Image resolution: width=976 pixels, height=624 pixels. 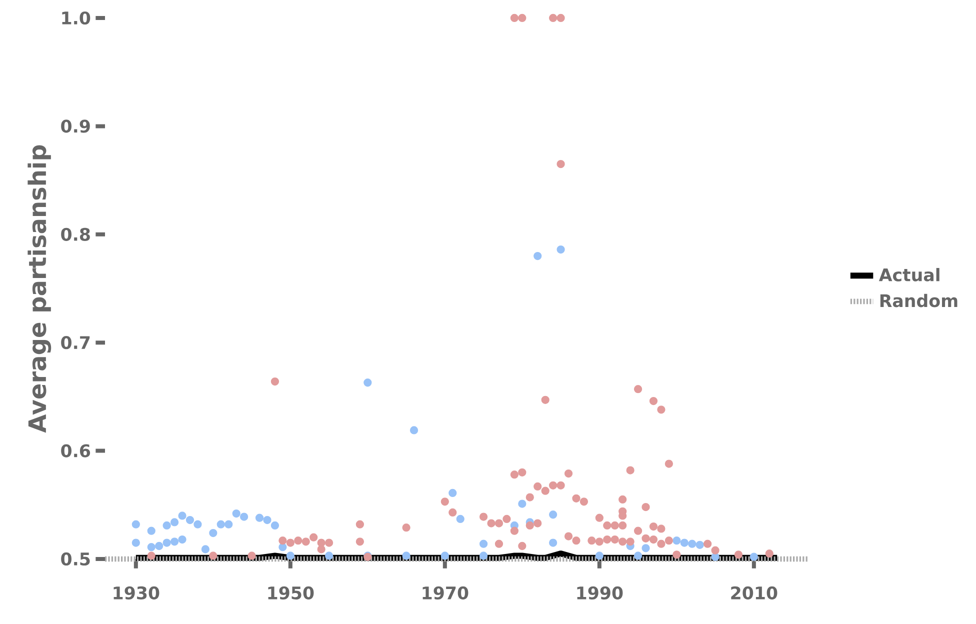 What do you see at coordinates (600, 593) in the screenshot?
I see `x-tick-label: 1990` at bounding box center [600, 593].